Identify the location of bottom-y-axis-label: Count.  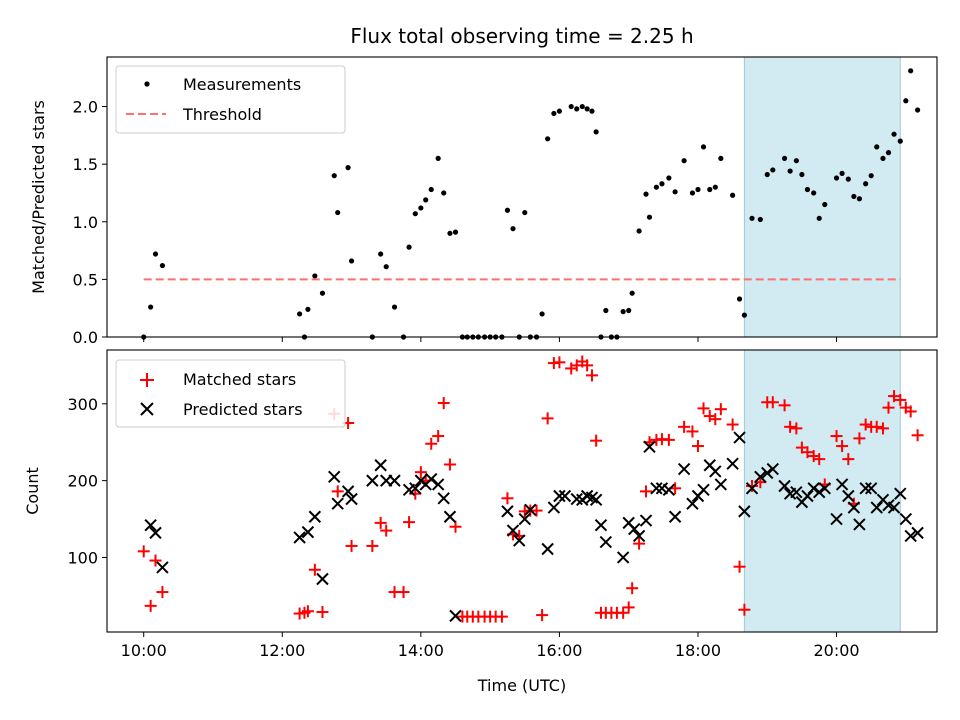
(32, 491).